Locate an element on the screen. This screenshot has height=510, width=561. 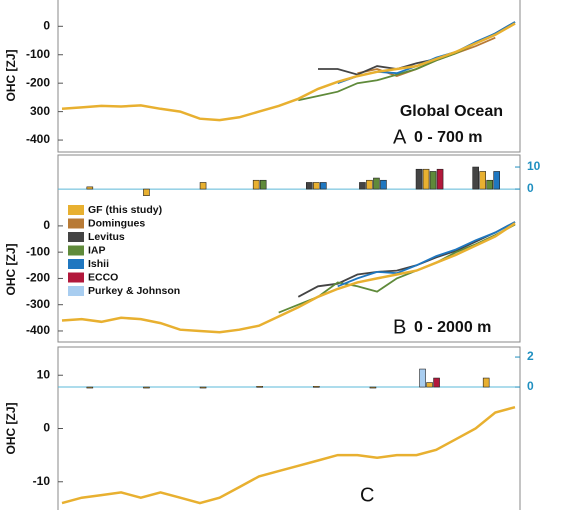
legend-label: GF (this study) is located at coordinates (125, 210).